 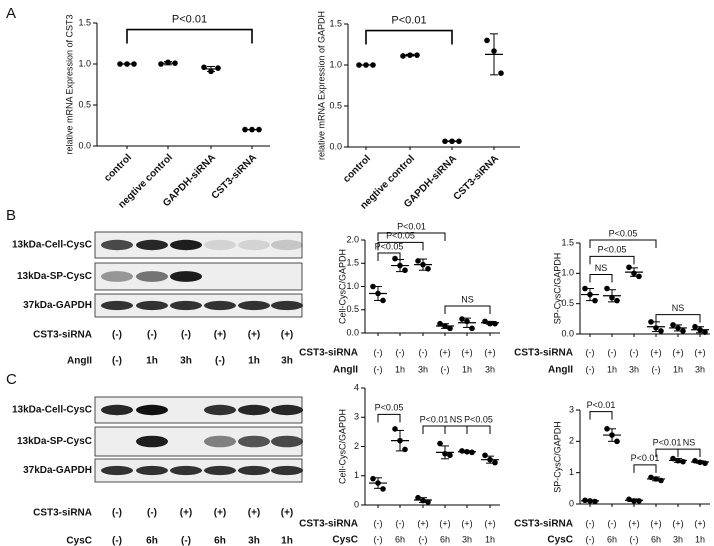 I want to click on y-axis-label: Cell-CysC/GAPDH, so click(x=342, y=446).